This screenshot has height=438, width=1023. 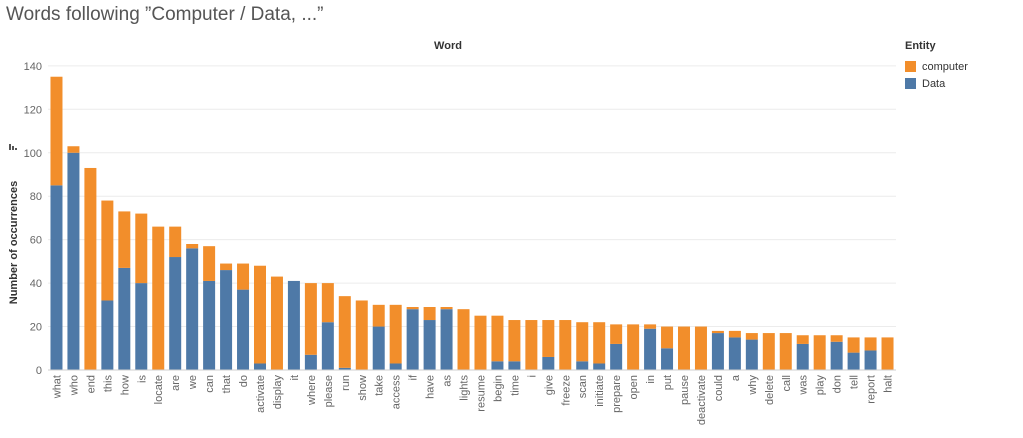 What do you see at coordinates (329, 391) in the screenshot?
I see `x-tick-label-please: please` at bounding box center [329, 391].